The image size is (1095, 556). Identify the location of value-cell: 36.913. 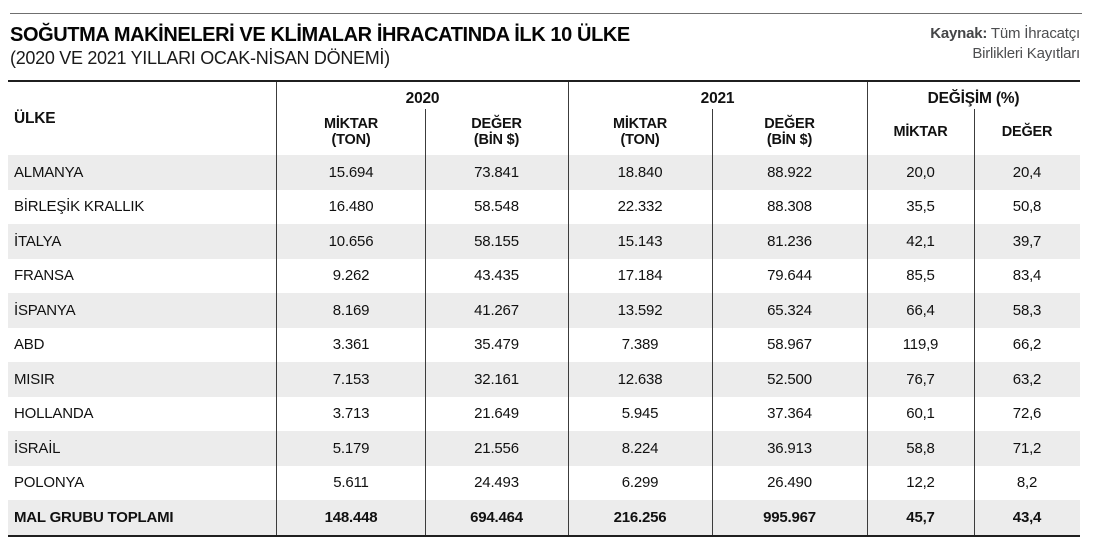
(789, 448).